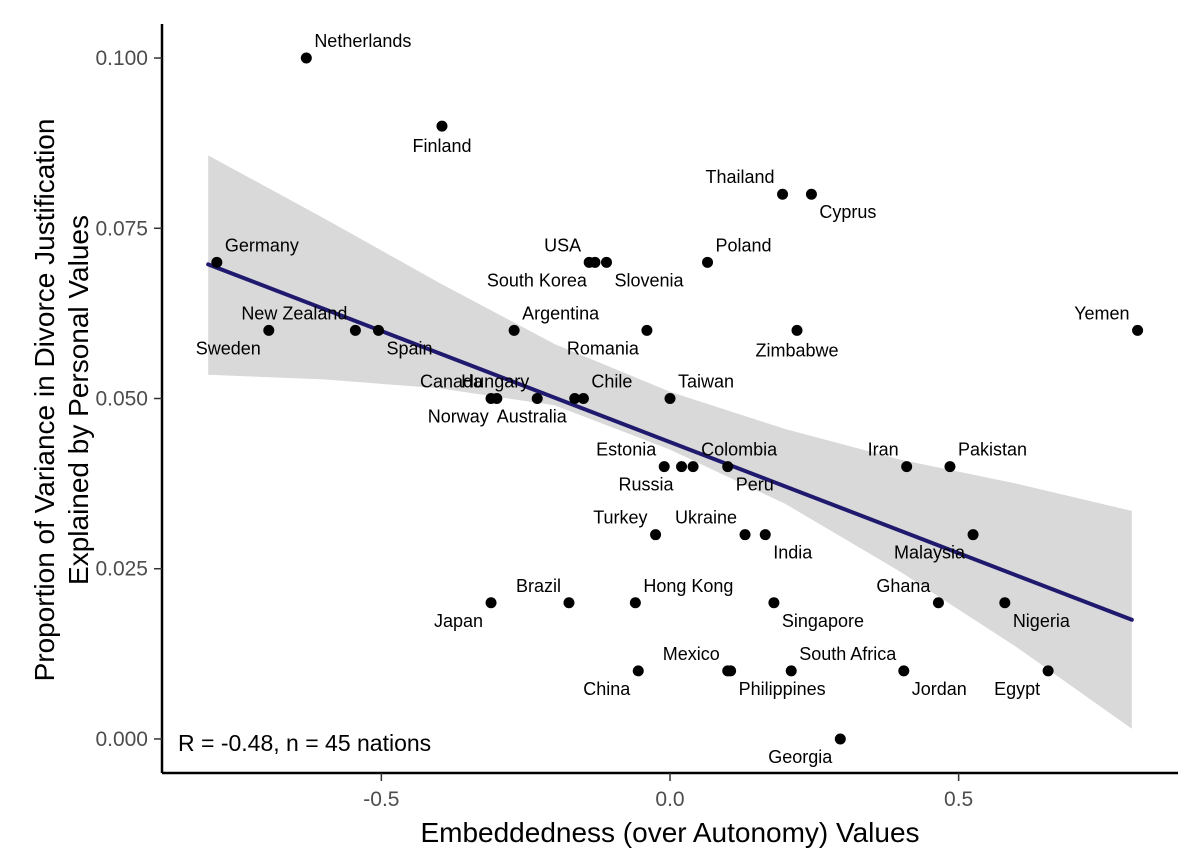  What do you see at coordinates (294, 313) in the screenshot?
I see `label-new-zealand: New Zealand` at bounding box center [294, 313].